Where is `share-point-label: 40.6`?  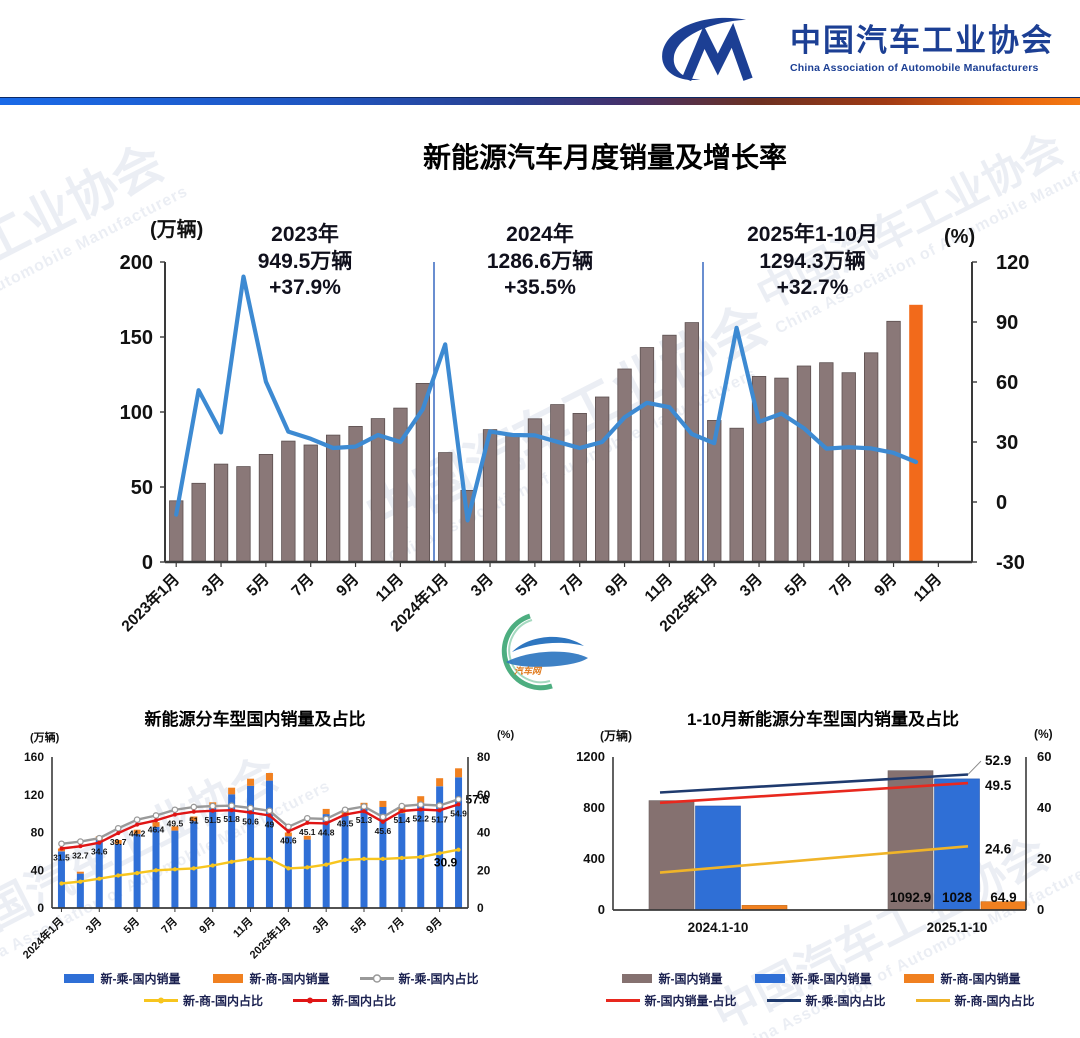 share-point-label: 40.6 is located at coordinates (288, 840).